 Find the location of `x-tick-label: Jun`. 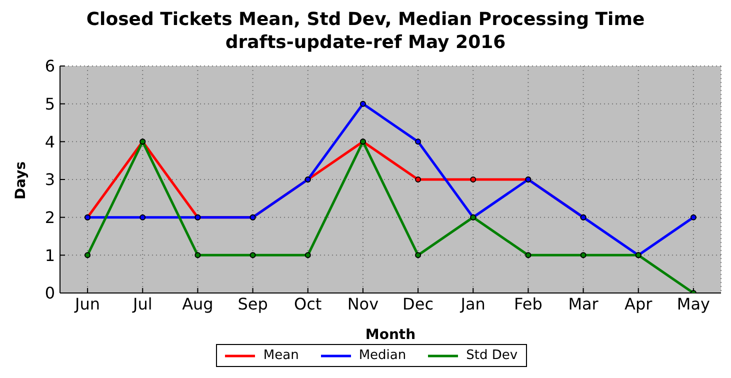

x-tick-label: Jun is located at coordinates (87, 304).